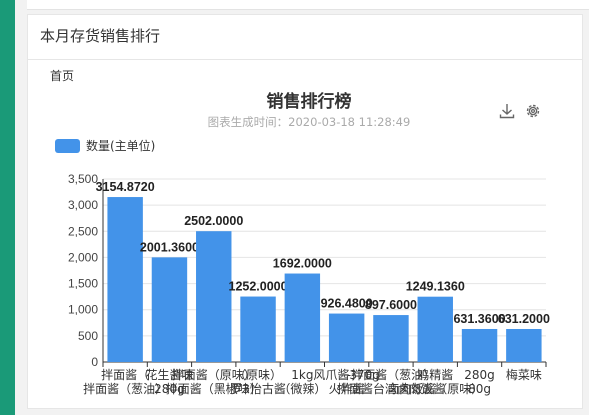 The height and width of the screenshot is (415, 589). What do you see at coordinates (100, 36) in the screenshot?
I see `panel-title: 本月存货销售排行` at bounding box center [100, 36].